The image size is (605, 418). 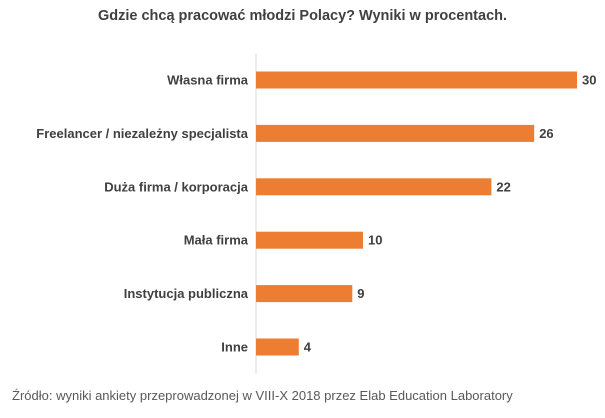 What do you see at coordinates (360, 293) in the screenshot?
I see `data-label: 9` at bounding box center [360, 293].